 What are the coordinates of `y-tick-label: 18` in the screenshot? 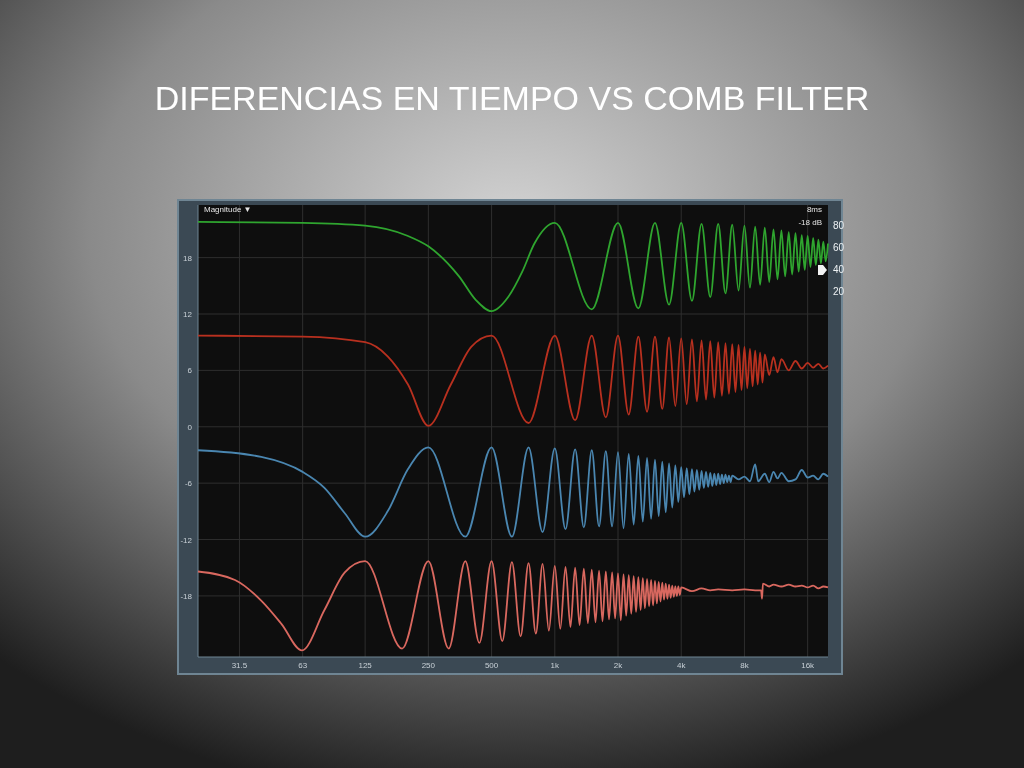 It's located at (188, 258).